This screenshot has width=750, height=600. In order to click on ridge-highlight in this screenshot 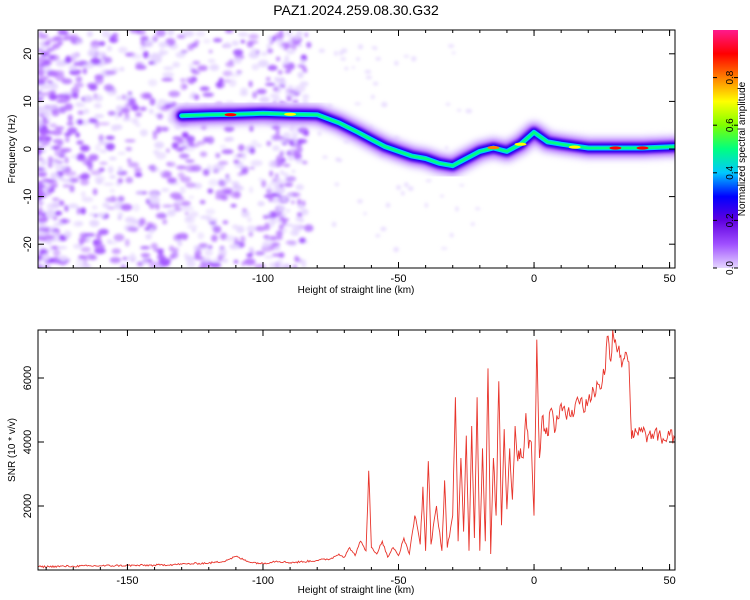, I will do `click(574, 147)`.